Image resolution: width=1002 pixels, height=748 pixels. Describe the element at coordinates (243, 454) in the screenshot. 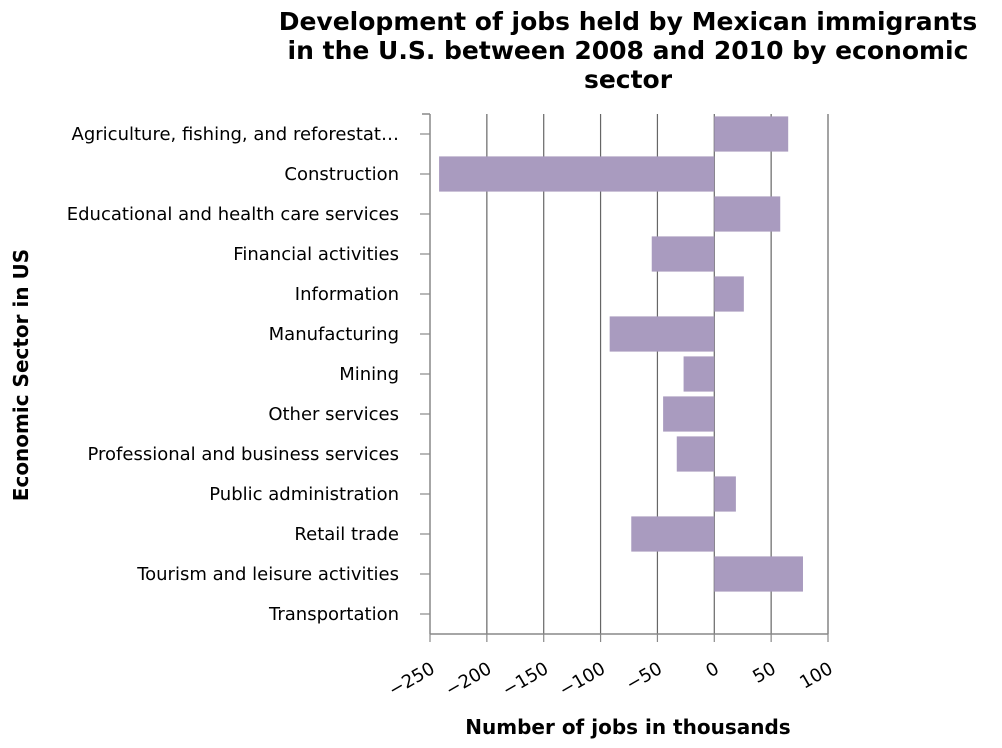

I see `category-label-8: Professional and business services` at that location.